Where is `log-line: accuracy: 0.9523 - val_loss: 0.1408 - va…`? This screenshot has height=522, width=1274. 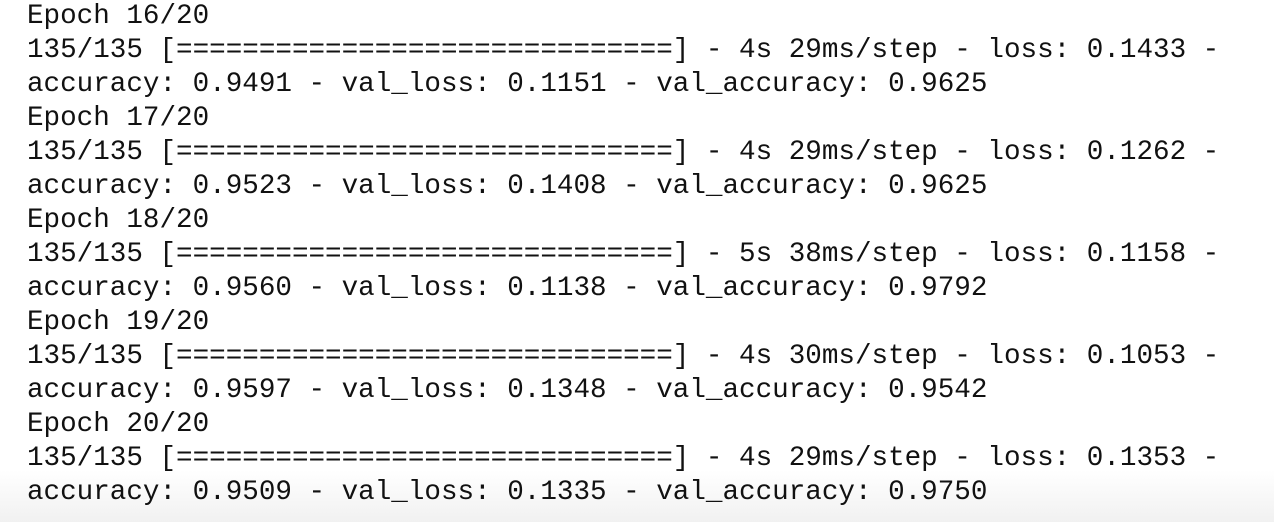 log-line: accuracy: 0.9523 - val_loss: 0.1408 - va… is located at coordinates (507, 186).